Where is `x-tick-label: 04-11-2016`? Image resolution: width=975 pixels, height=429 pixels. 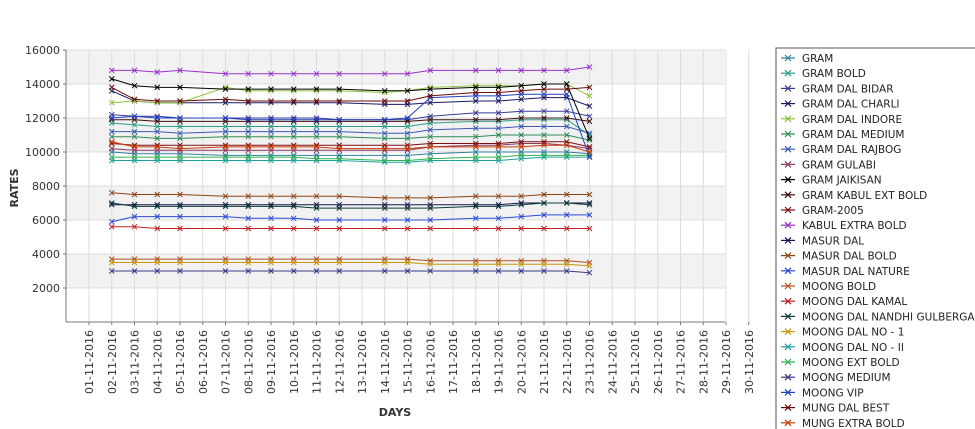 x-tick-label: 04-11-2016 is located at coordinates (157, 362).